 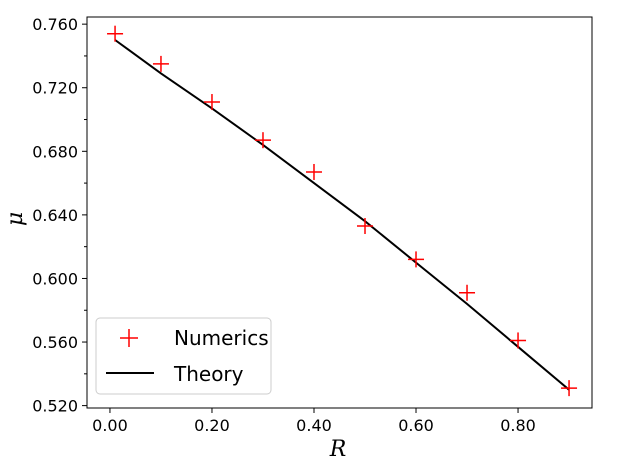 What do you see at coordinates (15, 219) in the screenshot?
I see `y-axis-label: μ` at bounding box center [15, 219].